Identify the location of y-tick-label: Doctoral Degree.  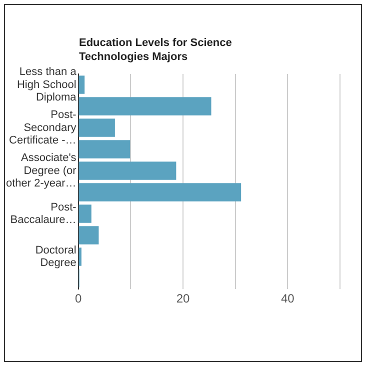
(55, 257).